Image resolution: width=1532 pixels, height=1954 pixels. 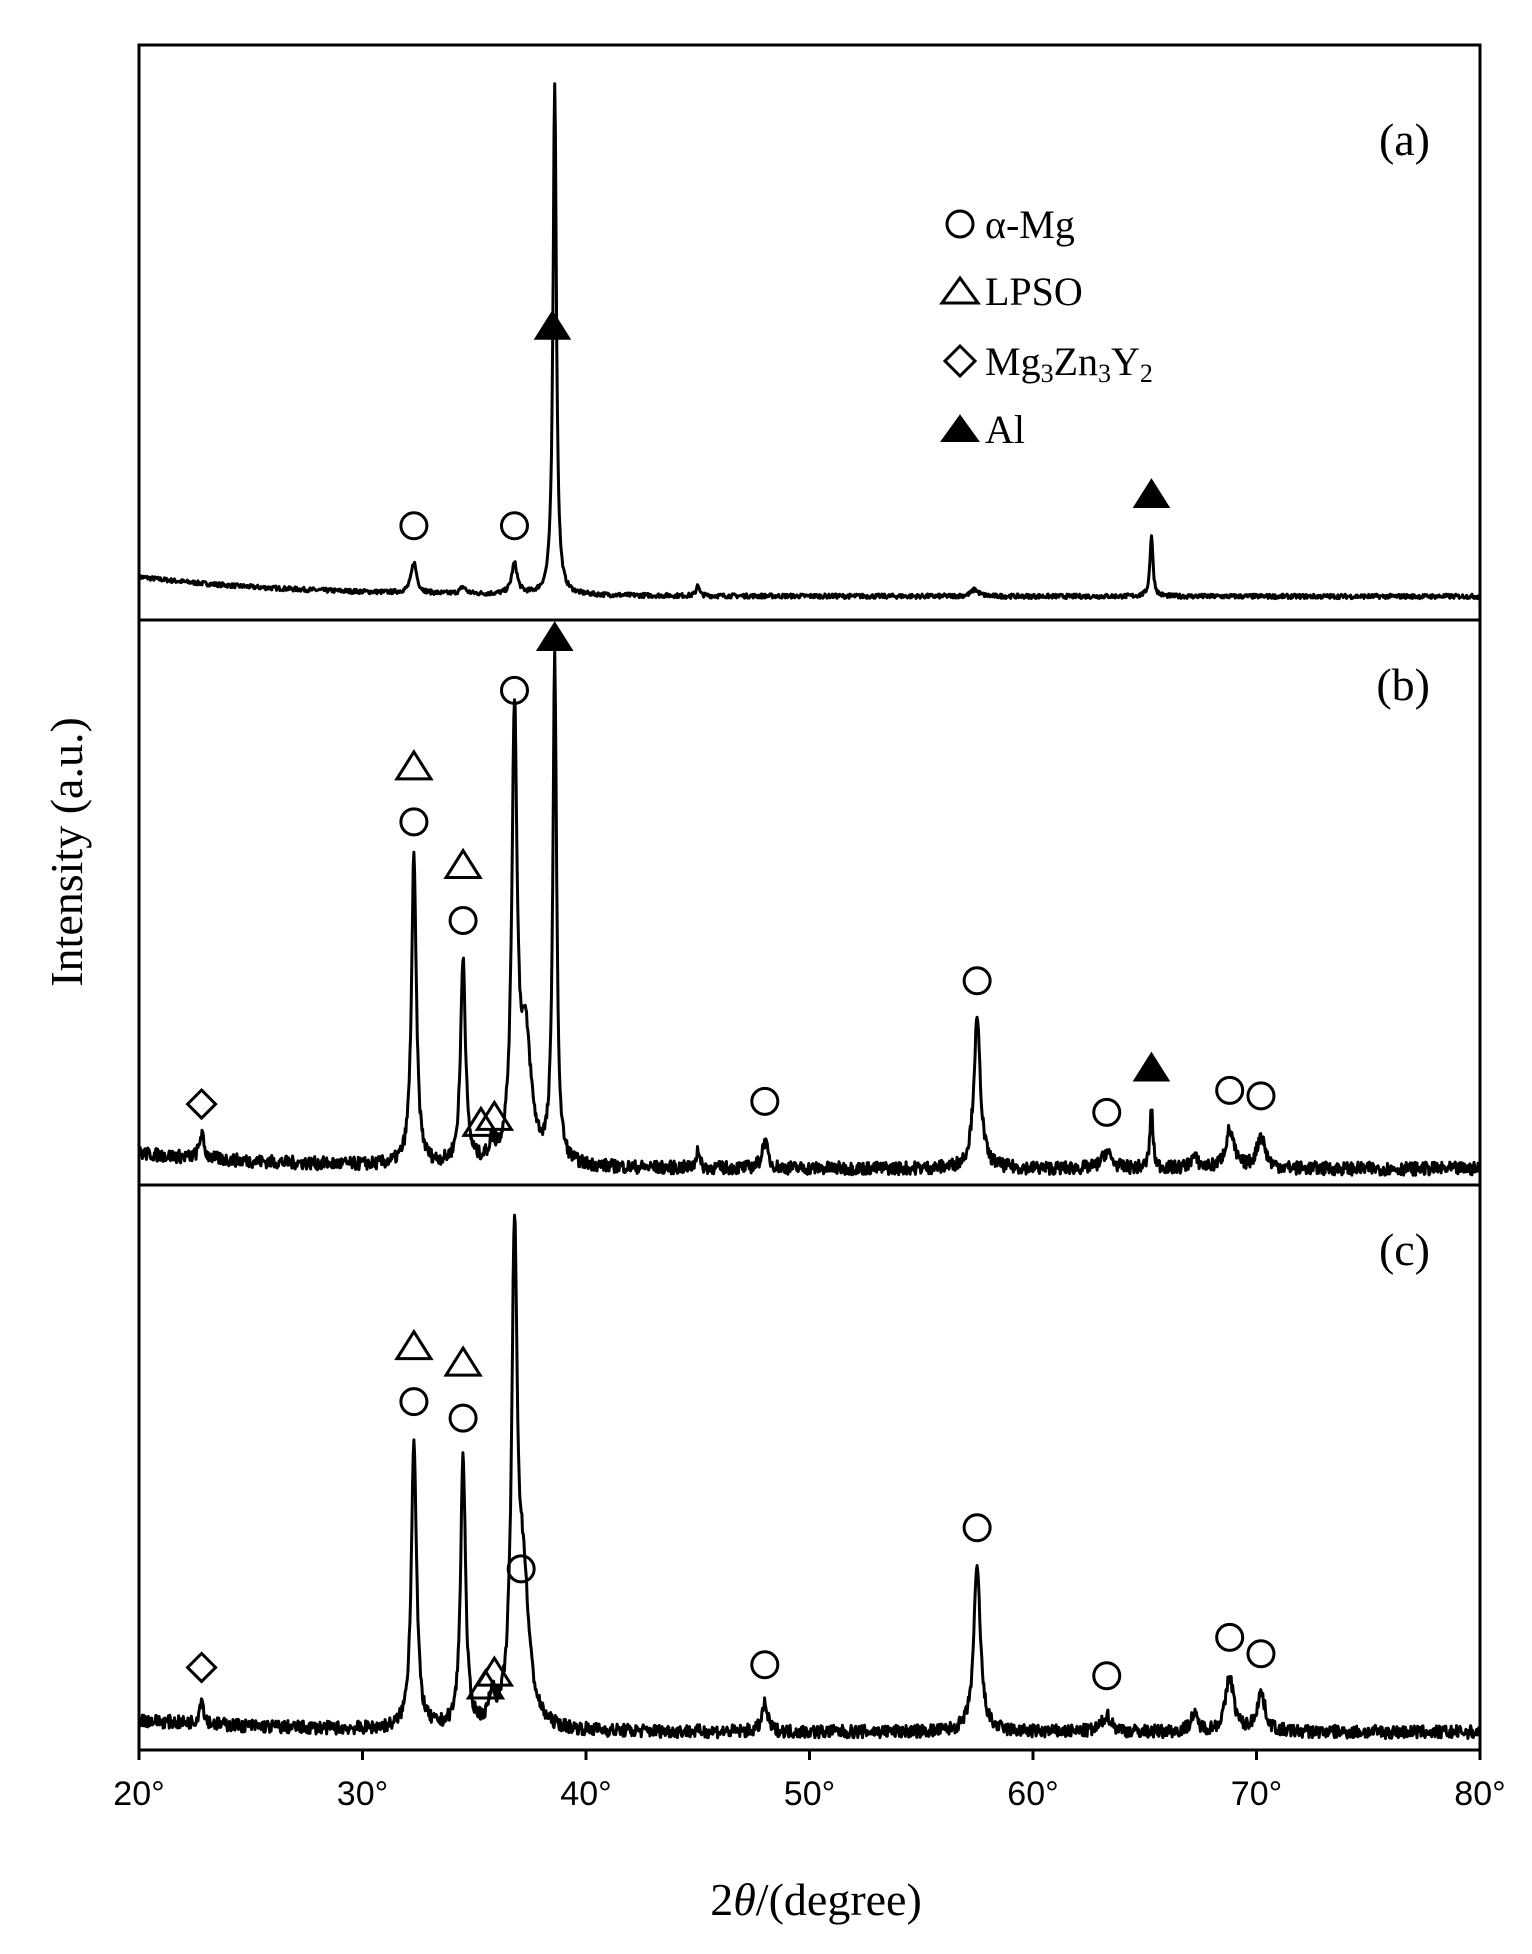 What do you see at coordinates (1256, 1794) in the screenshot?
I see `x-tick-label: 70°` at bounding box center [1256, 1794].